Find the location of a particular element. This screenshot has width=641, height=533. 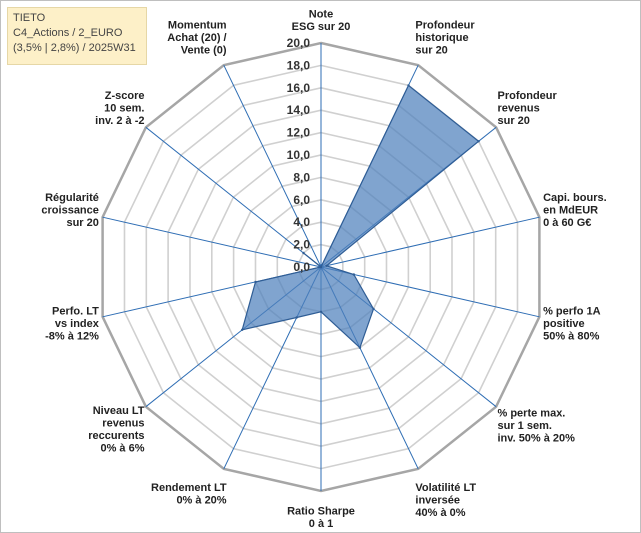

category-label-line: sur 1 sem. is located at coordinates (525, 426).